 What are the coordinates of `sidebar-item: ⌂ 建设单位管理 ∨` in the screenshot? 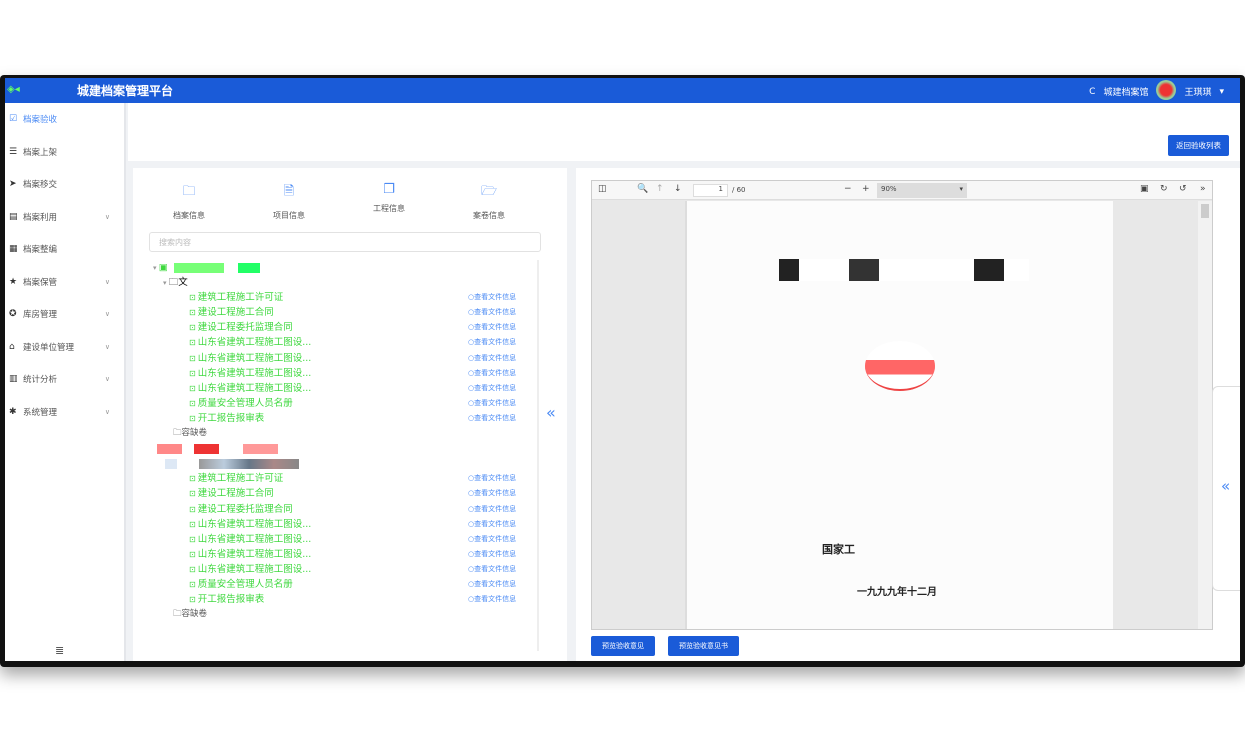 It's located at (59, 347).